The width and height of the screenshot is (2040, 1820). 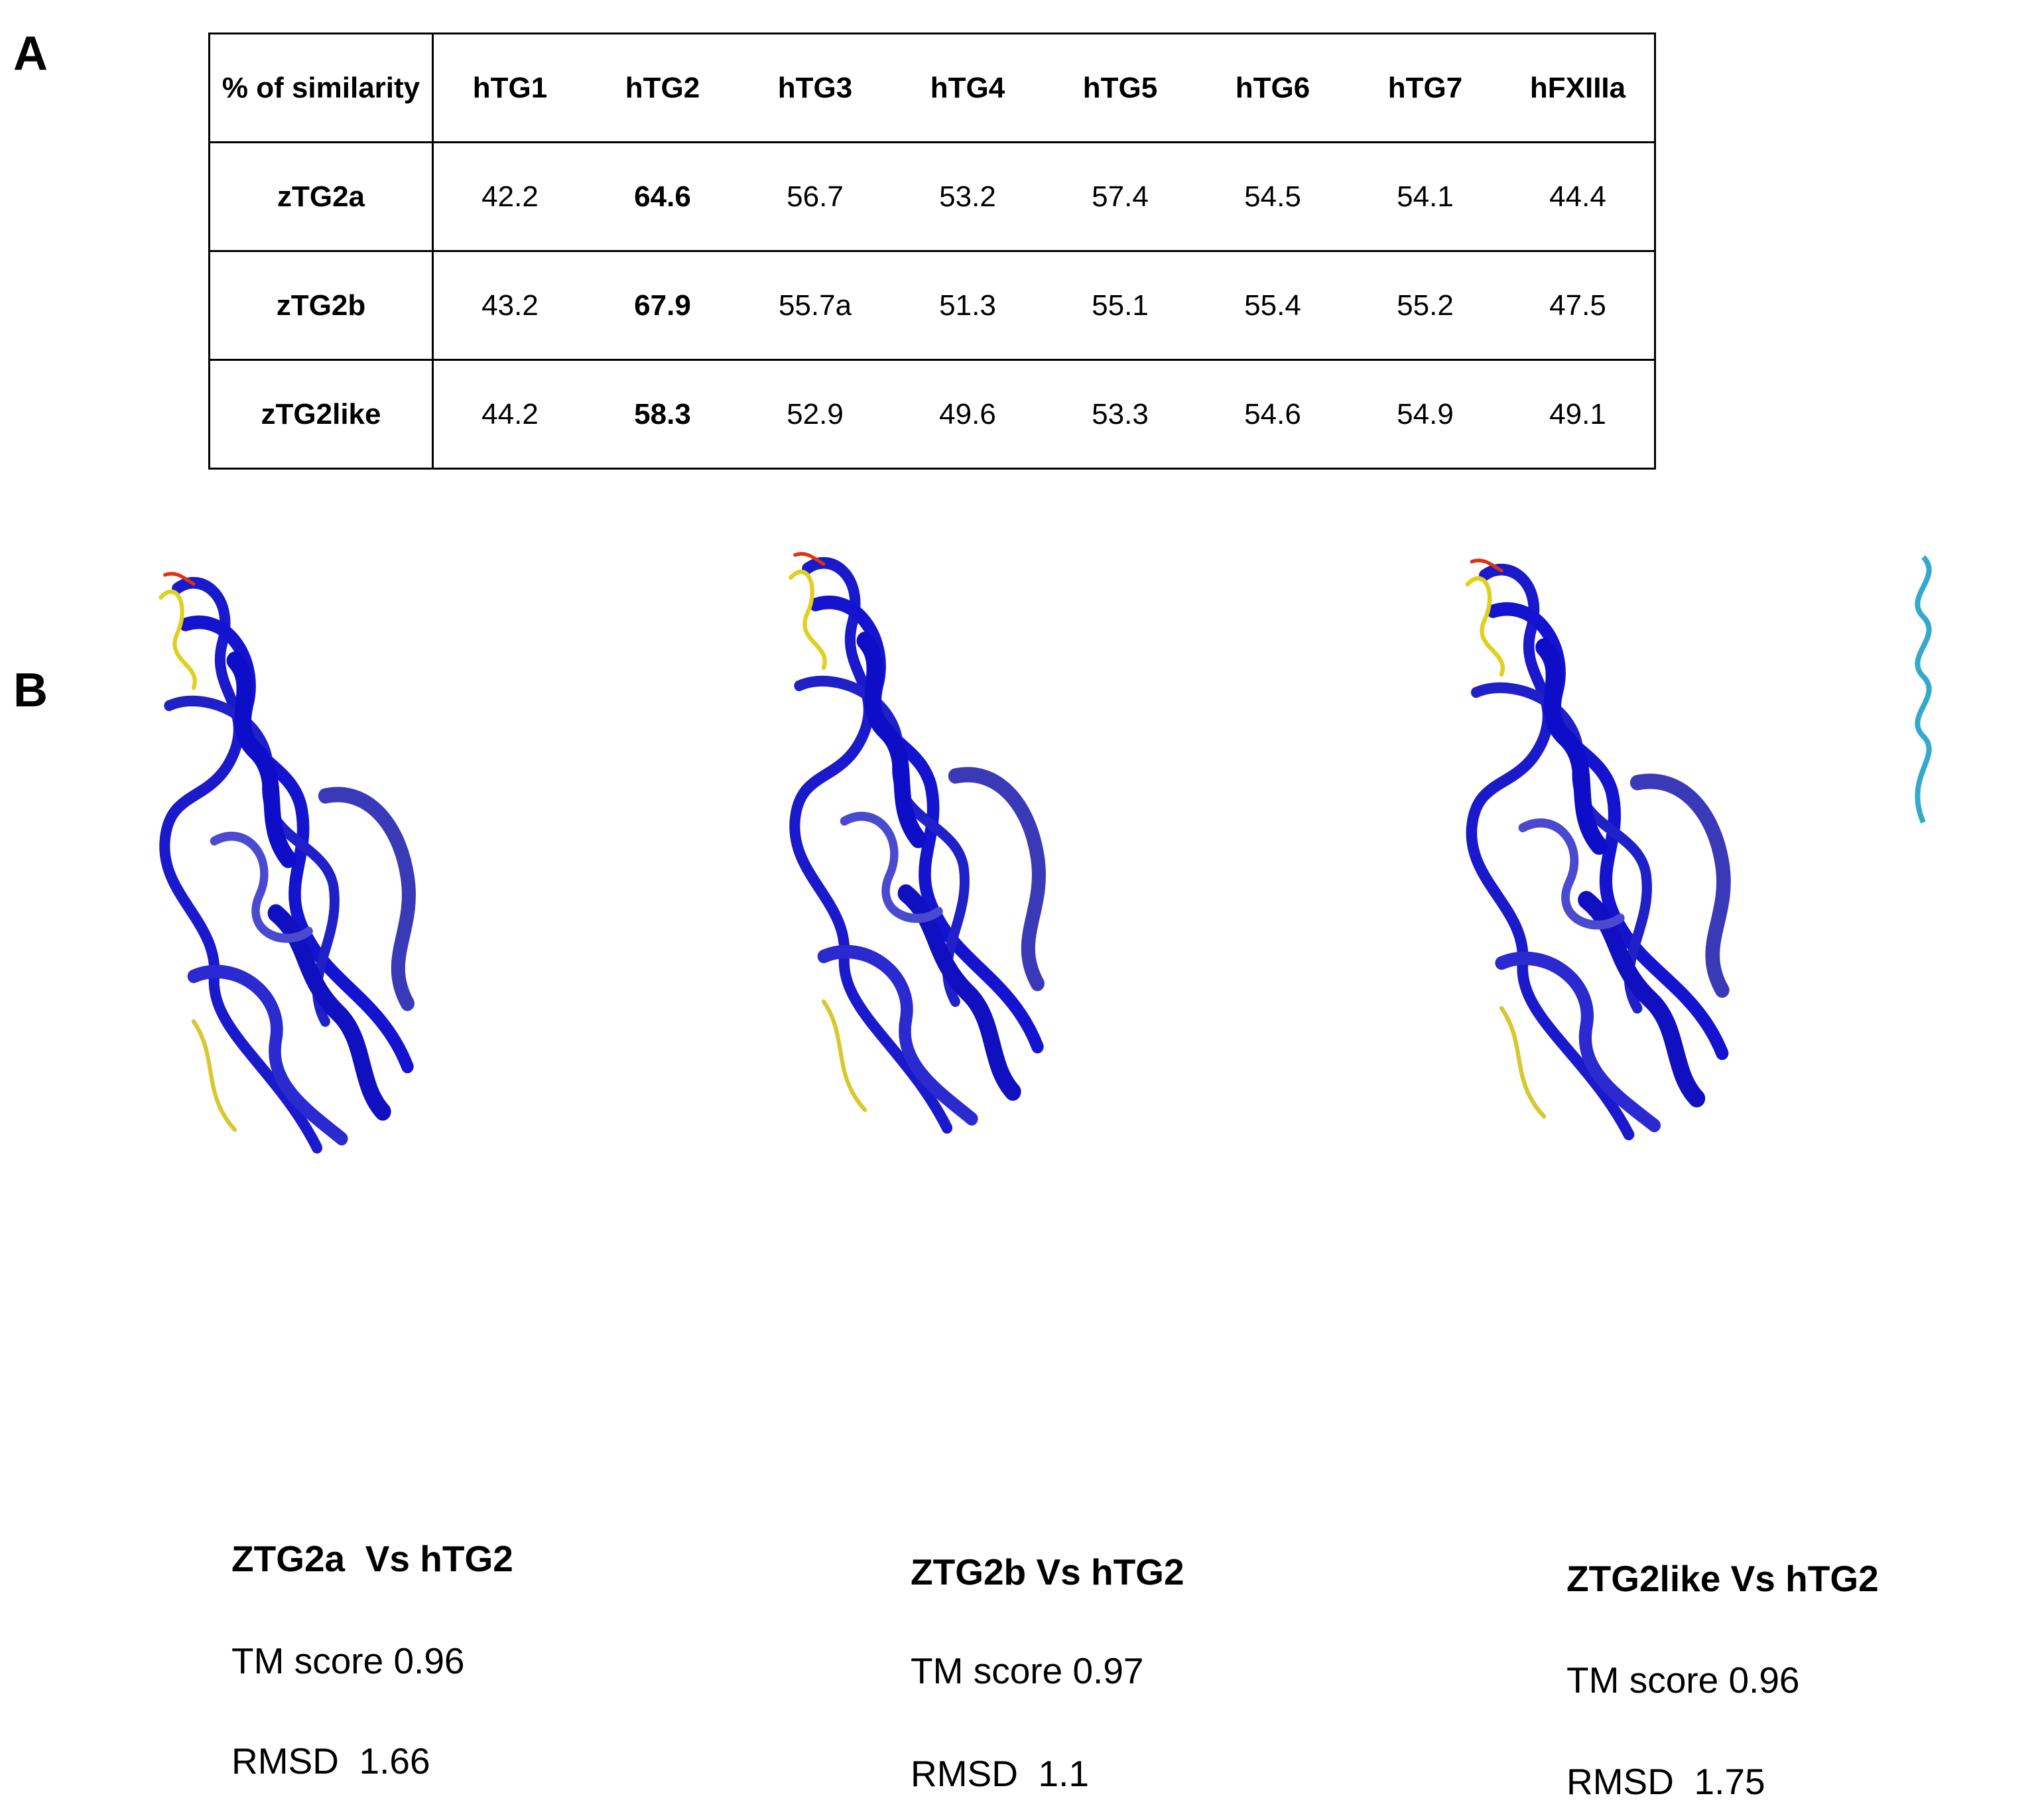 What do you see at coordinates (1425, 87) in the screenshot?
I see `header-cell: hTG7` at bounding box center [1425, 87].